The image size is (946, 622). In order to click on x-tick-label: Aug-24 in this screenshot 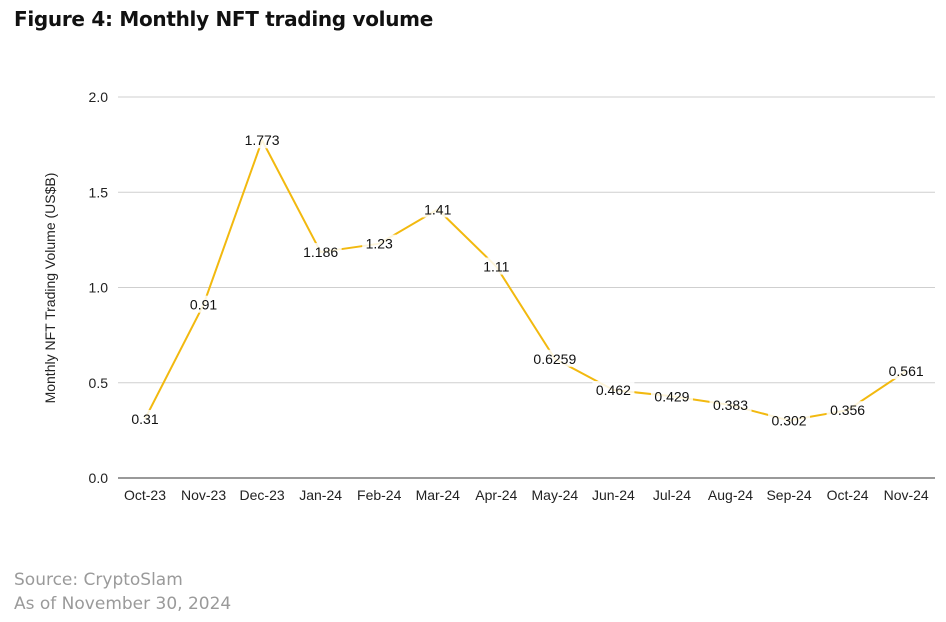, I will do `click(730, 495)`.